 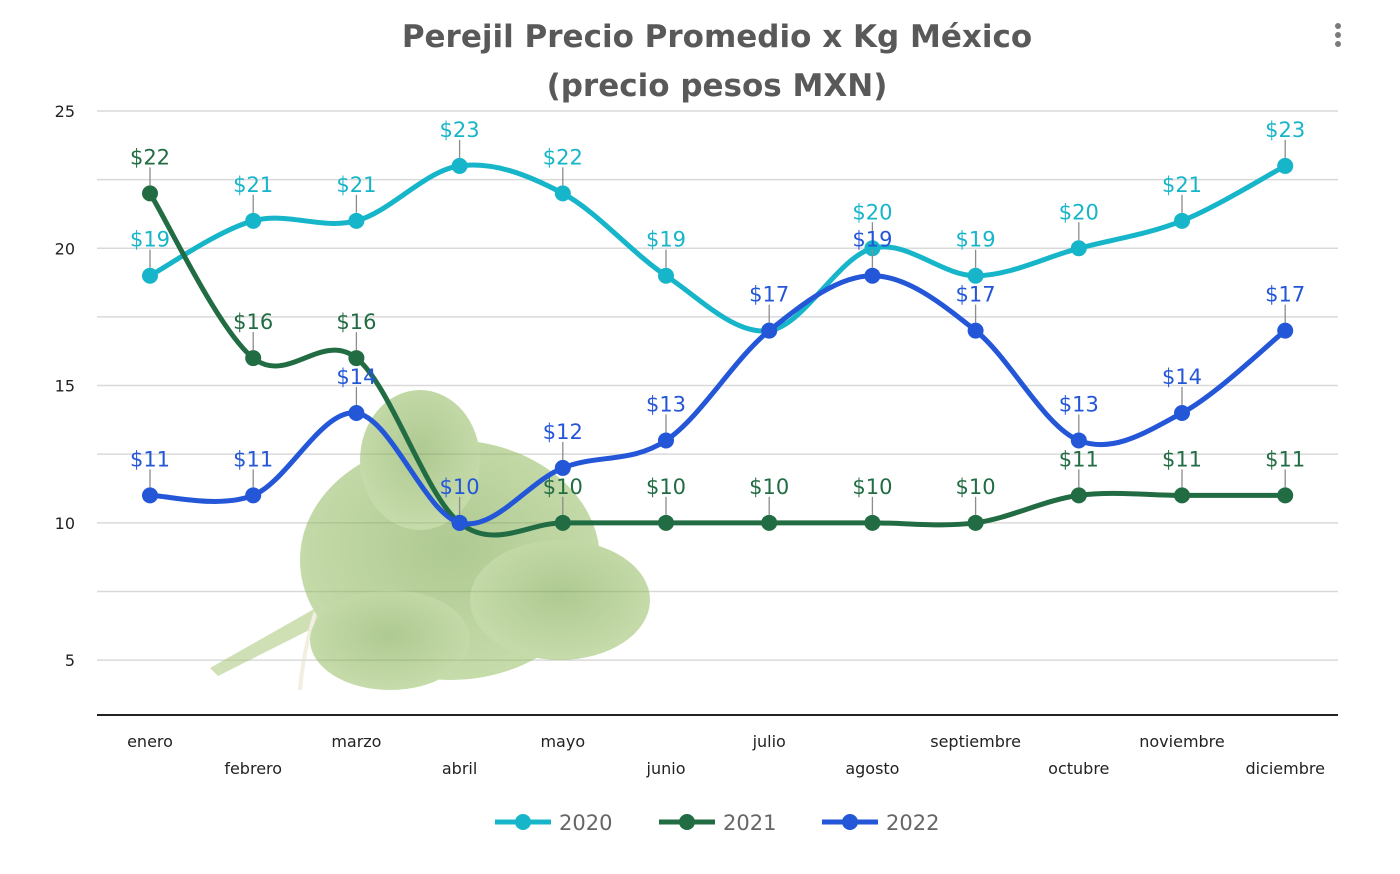 What do you see at coordinates (277, 638) in the screenshot?
I see `parsley-stems` at bounding box center [277, 638].